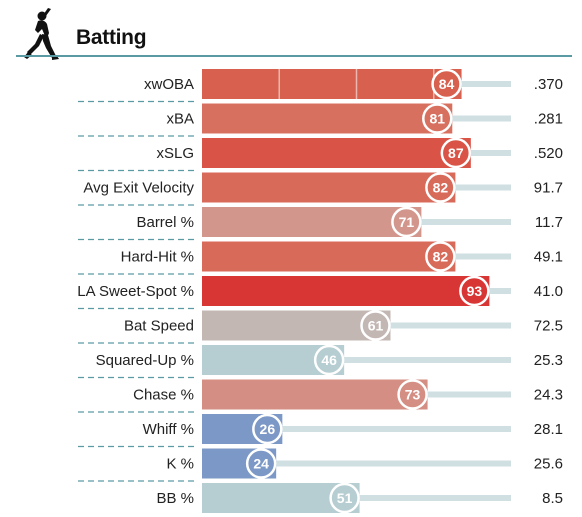  Describe the element at coordinates (548, 153) in the screenshot. I see `metric-value: .520` at that location.